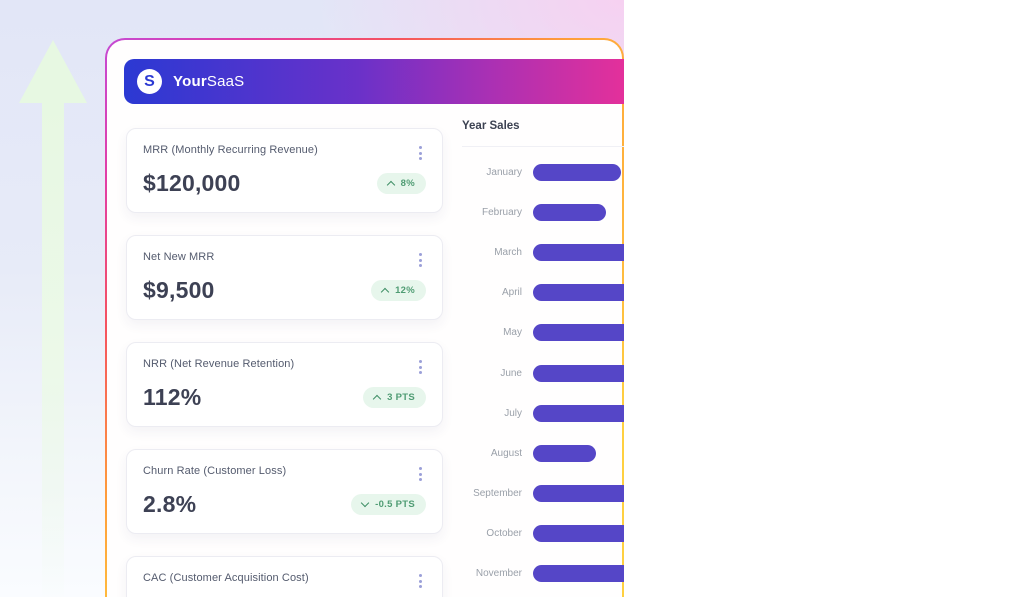 This screenshot has width=1024, height=597. Describe the element at coordinates (149, 81) in the screenshot. I see `saas-logo-icon: S` at that location.